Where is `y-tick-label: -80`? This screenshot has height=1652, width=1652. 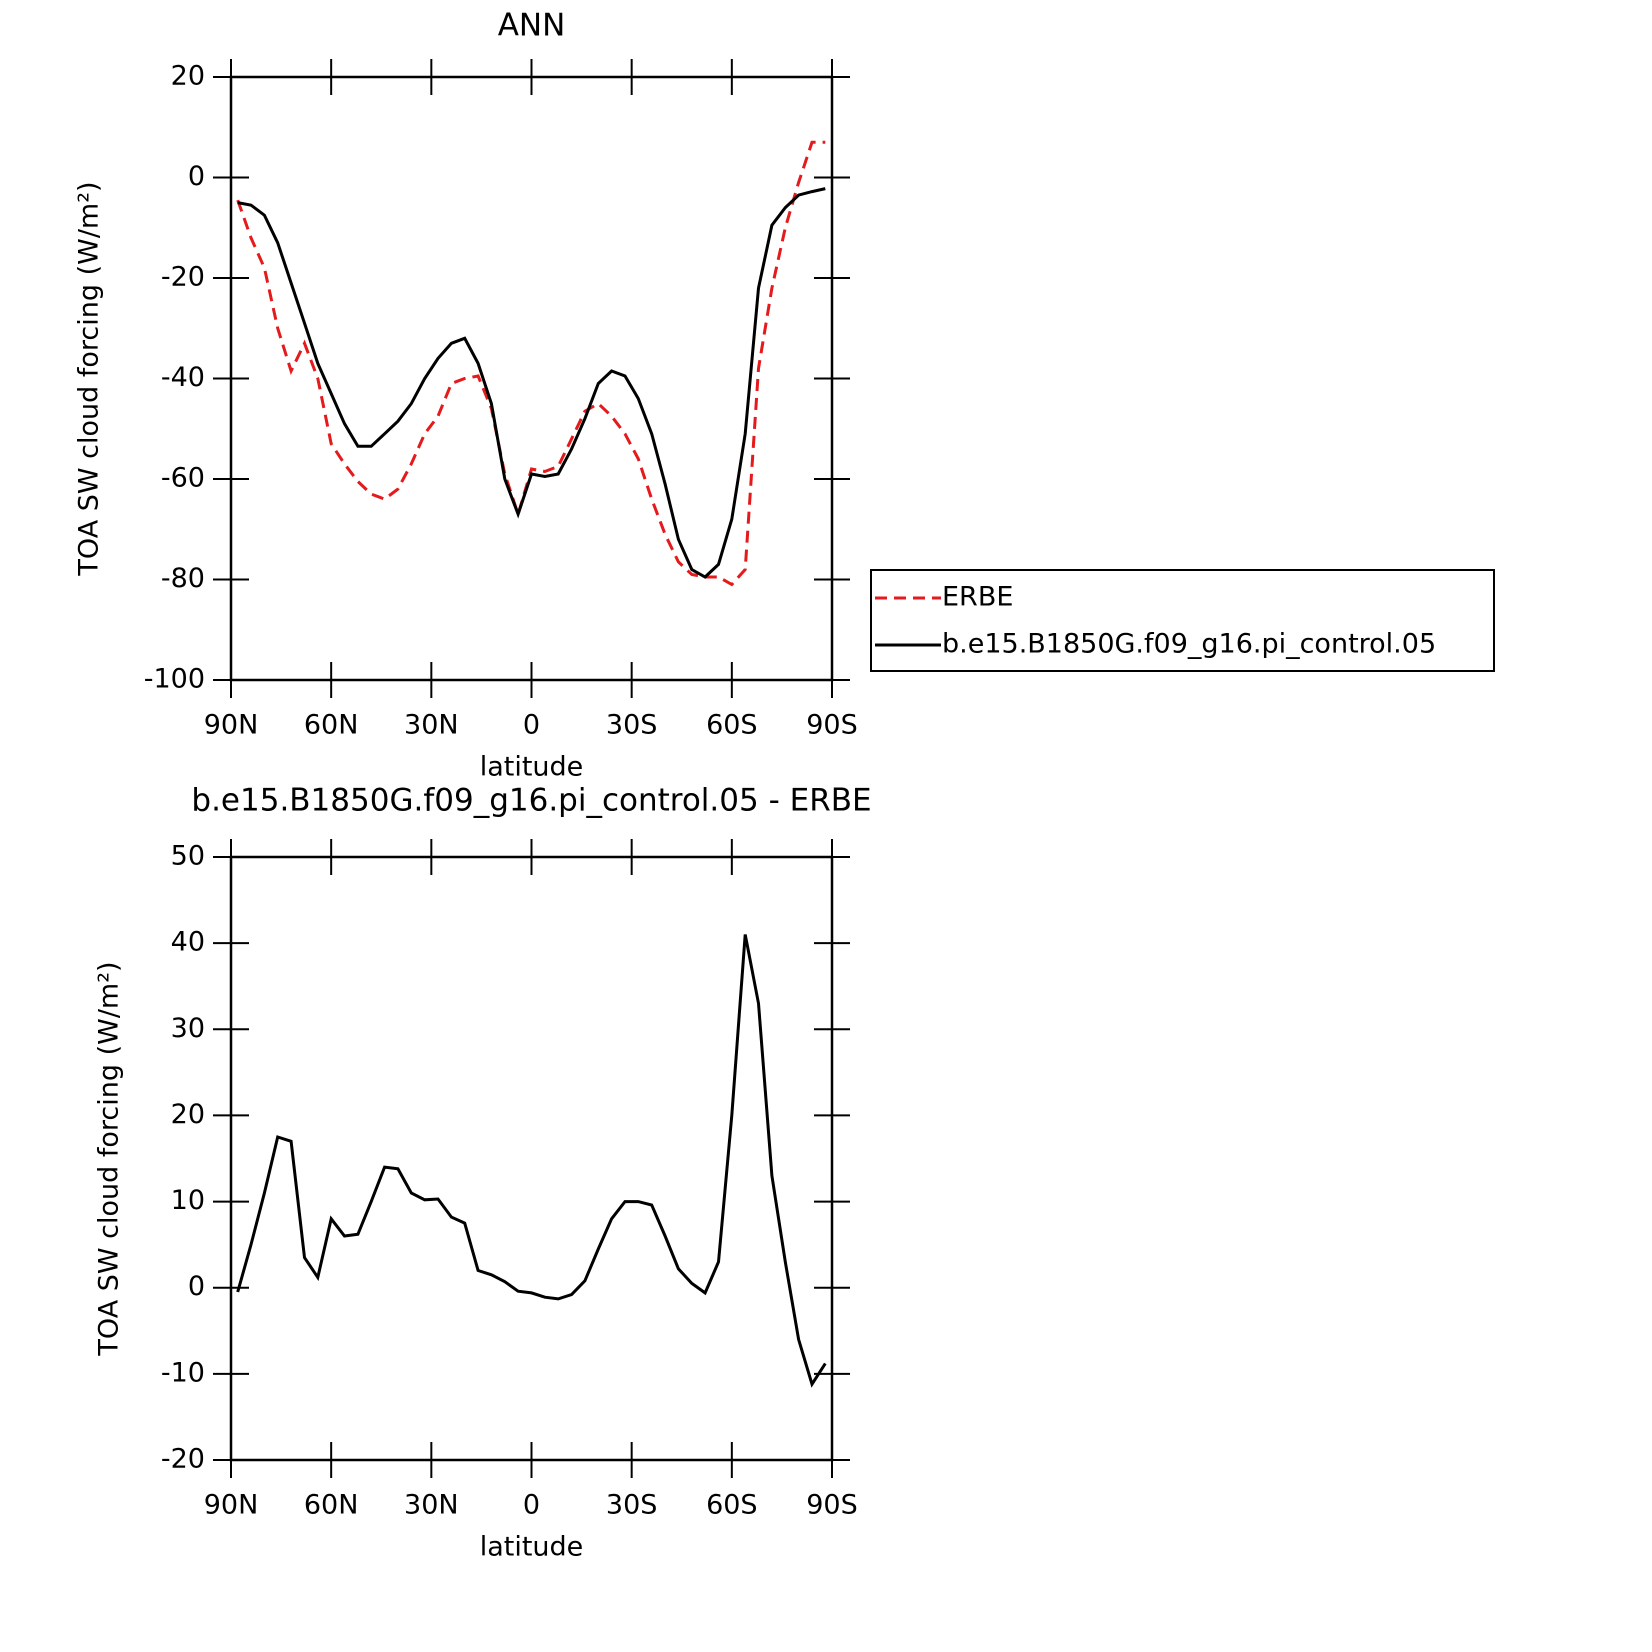 y-tick-label: -80 is located at coordinates (183, 578).